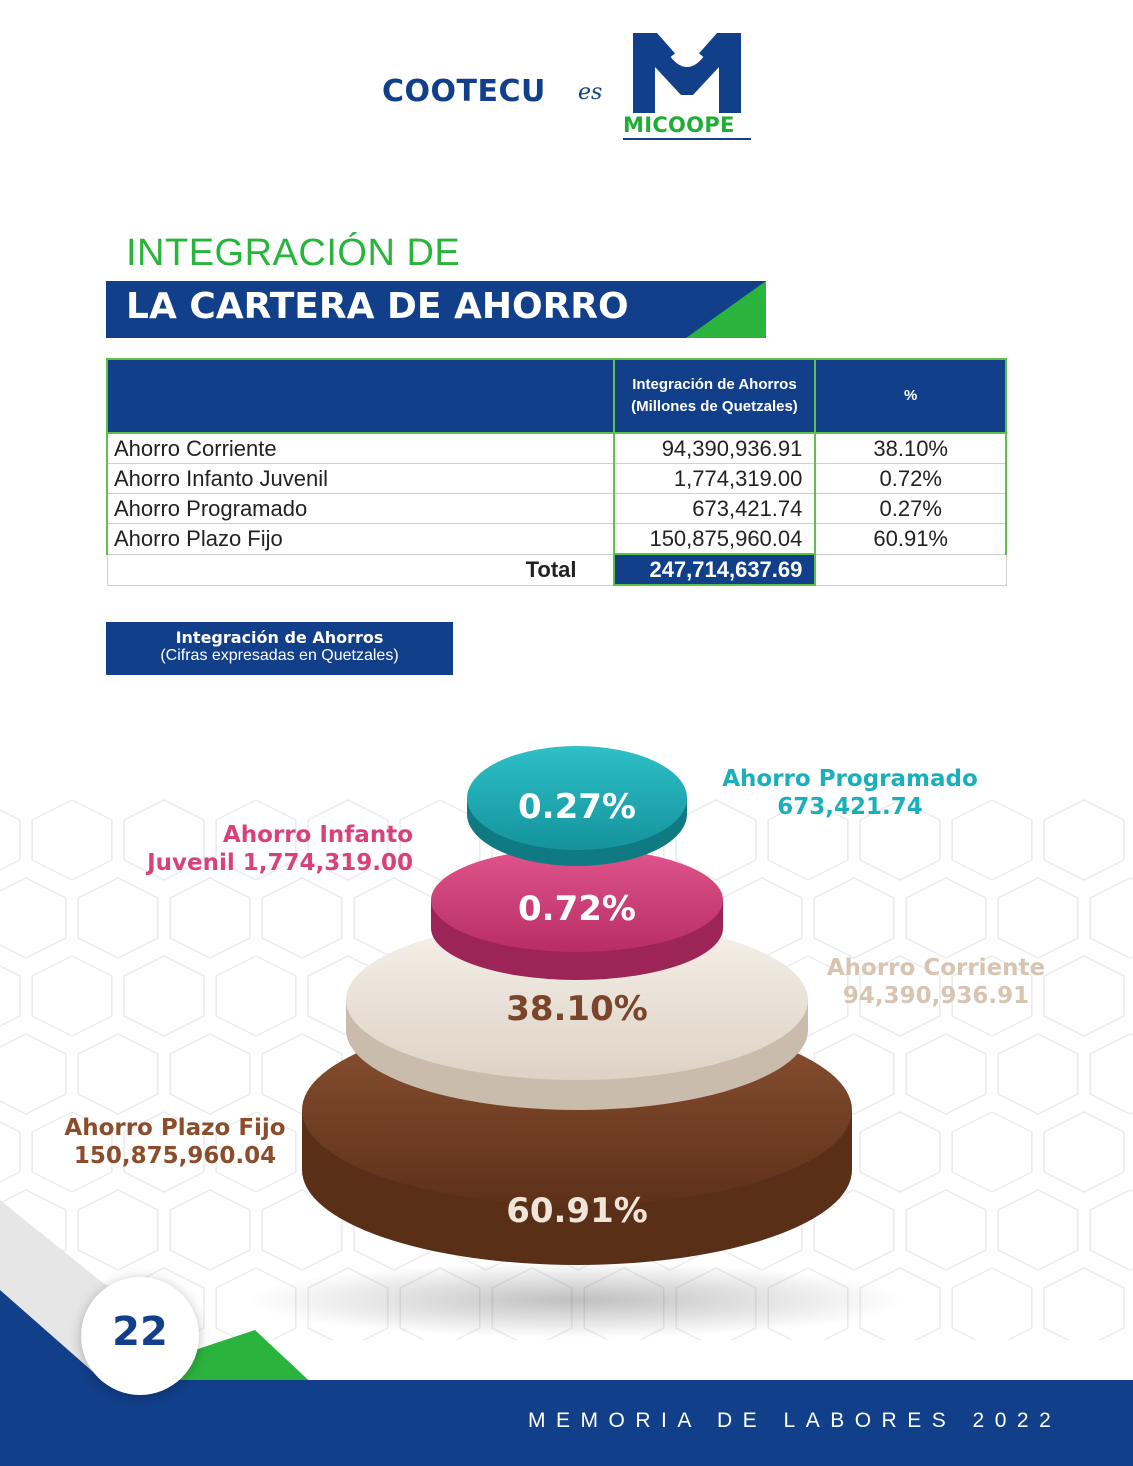  Describe the element at coordinates (360, 478) in the screenshot. I see `row-name: Ahorro Infanto Juvenil` at that location.